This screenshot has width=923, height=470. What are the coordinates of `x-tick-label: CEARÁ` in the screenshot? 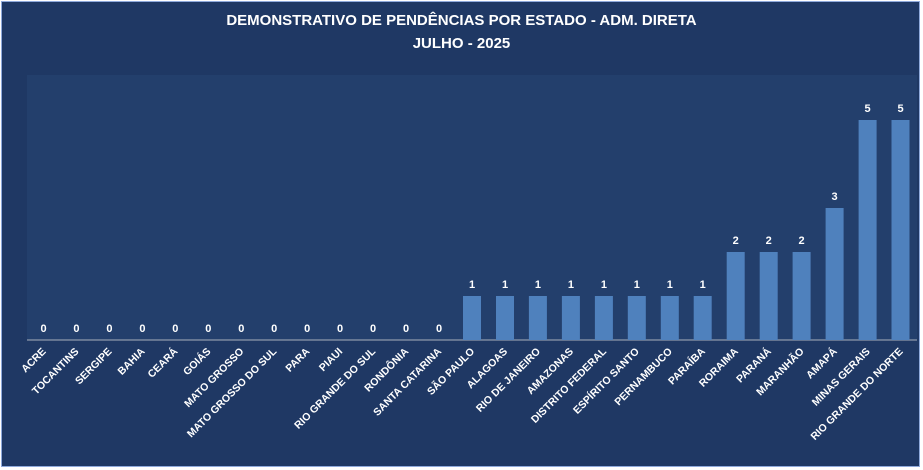 It's located at (163, 363).